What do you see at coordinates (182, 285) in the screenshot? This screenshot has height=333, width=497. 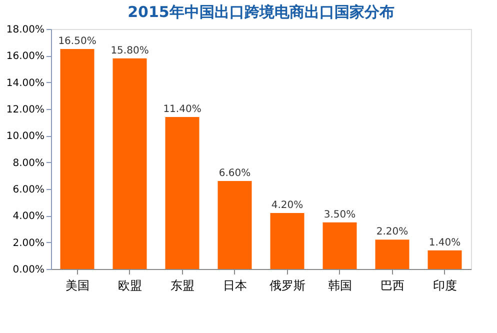 I see `x-tick-label: 东盟` at bounding box center [182, 285].